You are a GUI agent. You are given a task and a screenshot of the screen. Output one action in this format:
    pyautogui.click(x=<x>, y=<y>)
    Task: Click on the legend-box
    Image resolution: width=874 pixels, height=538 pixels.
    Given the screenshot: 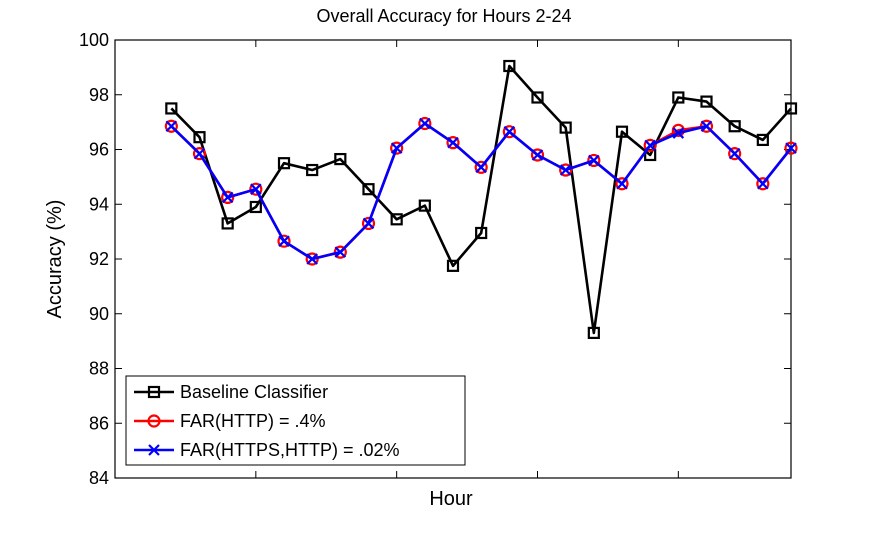 What is the action you would take?
    pyautogui.click(x=295, y=420)
    